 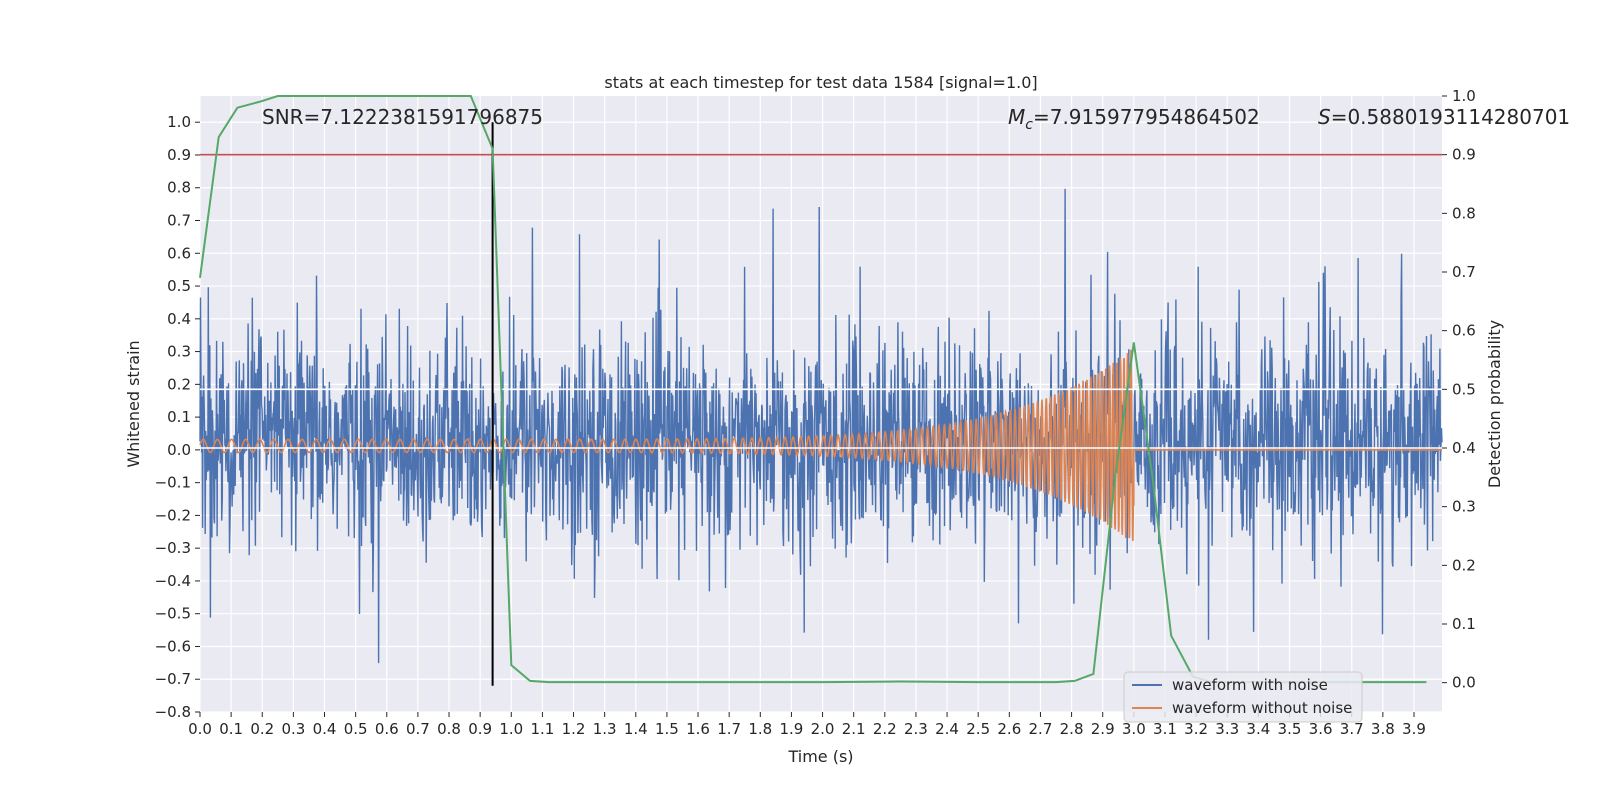 I want to click on x-tick-label: 1.5, so click(x=667, y=729).